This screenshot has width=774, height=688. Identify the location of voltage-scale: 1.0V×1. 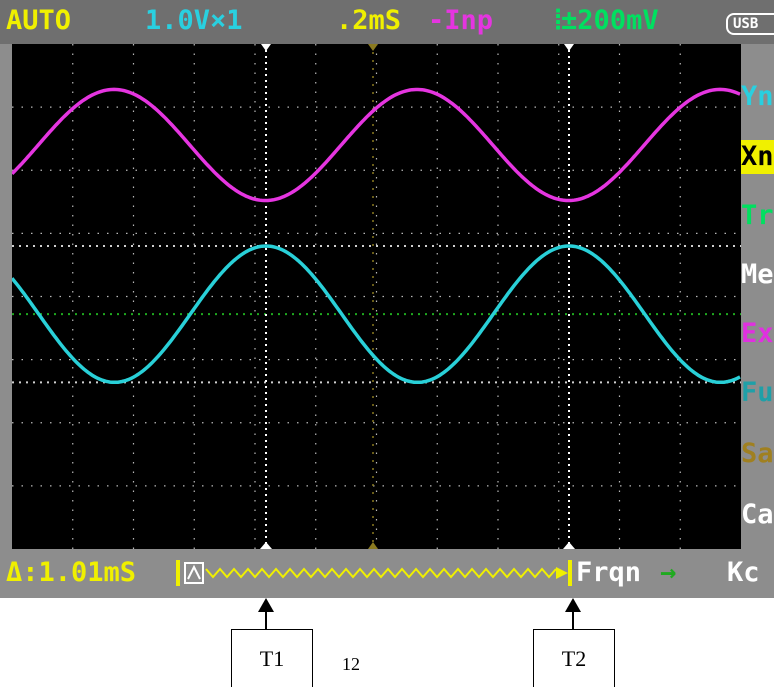
(194, 20).